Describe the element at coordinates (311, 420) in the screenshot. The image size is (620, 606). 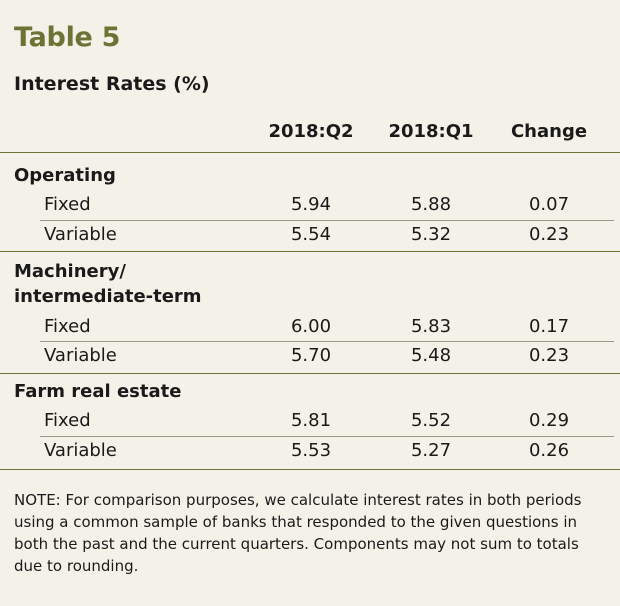
I see `value-2018-q2: 5.81` at that location.